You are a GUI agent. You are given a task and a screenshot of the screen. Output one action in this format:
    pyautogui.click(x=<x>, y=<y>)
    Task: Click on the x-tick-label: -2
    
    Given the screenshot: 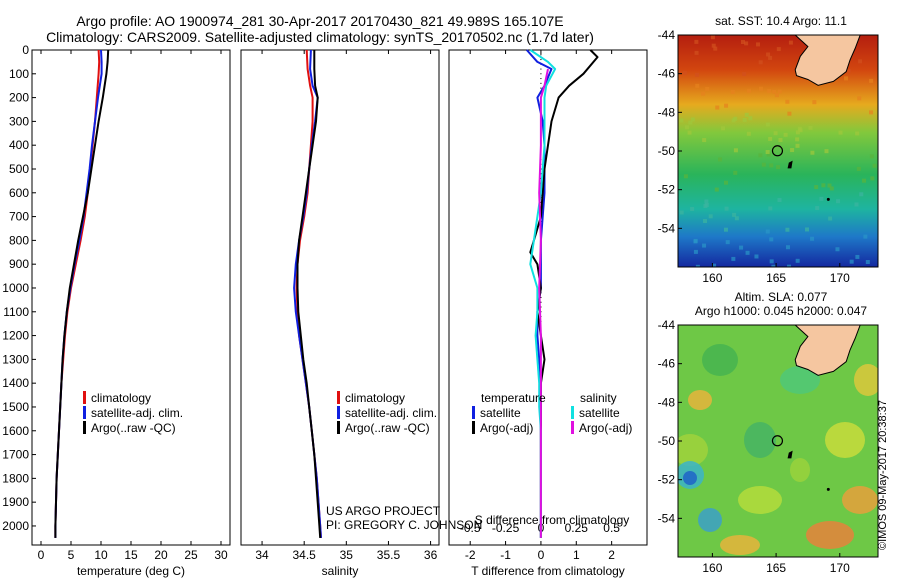 What is the action you would take?
    pyautogui.click(x=470, y=555)
    